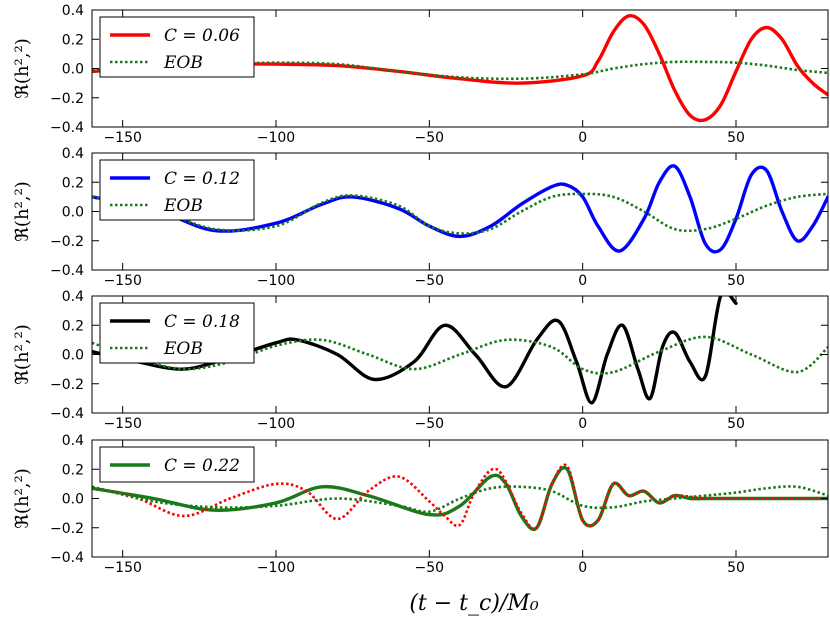  What do you see at coordinates (202, 36) in the screenshot?
I see `legend-label: C = 0.06` at bounding box center [202, 36].